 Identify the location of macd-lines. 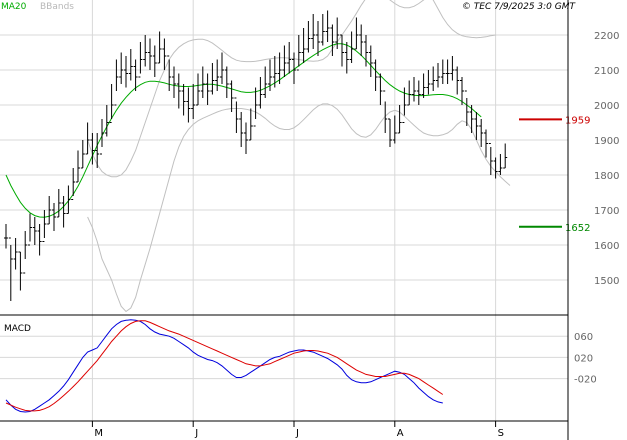
(224, 366).